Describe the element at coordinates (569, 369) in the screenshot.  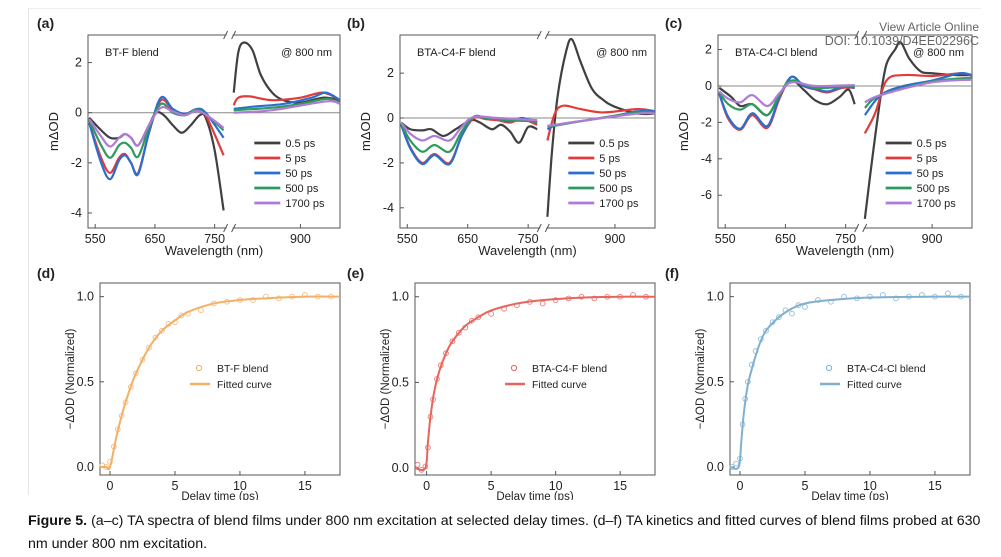
I see `legend-label: BTA-C4-F blend` at that location.